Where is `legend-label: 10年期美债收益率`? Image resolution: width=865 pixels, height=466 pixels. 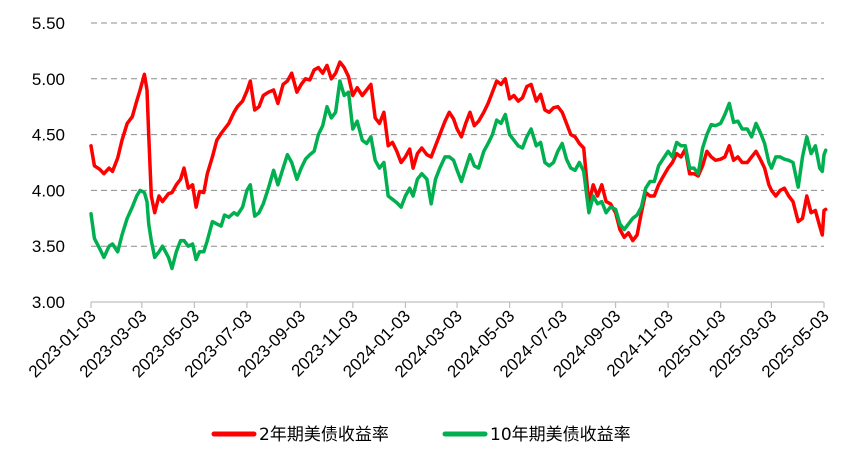 legend-label: 10年期美债收益率 is located at coordinates (560, 435).